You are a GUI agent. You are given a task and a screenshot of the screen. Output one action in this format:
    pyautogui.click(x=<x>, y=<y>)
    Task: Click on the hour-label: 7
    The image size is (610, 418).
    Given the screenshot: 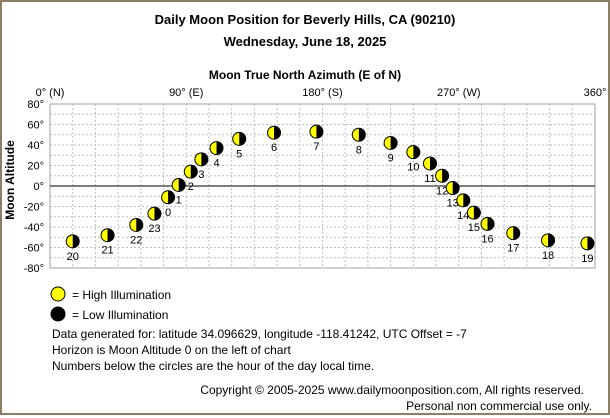 What is the action you would take?
    pyautogui.click(x=316, y=147)
    